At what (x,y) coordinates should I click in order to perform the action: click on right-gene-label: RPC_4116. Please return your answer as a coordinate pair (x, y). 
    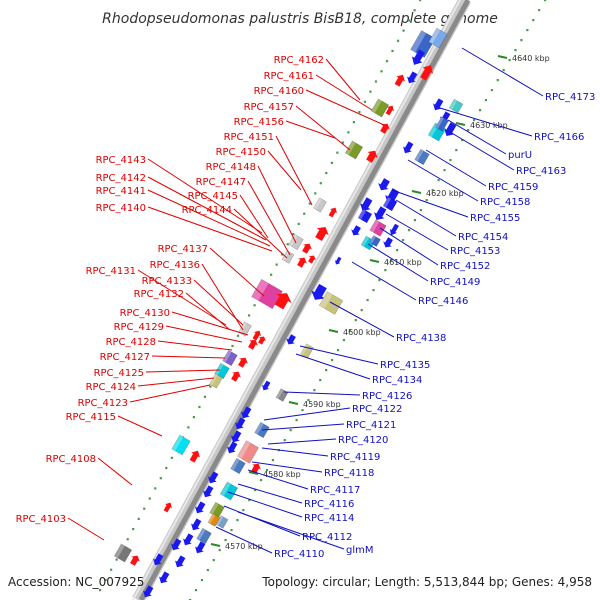
    Looking at the image, I should click on (329, 504).